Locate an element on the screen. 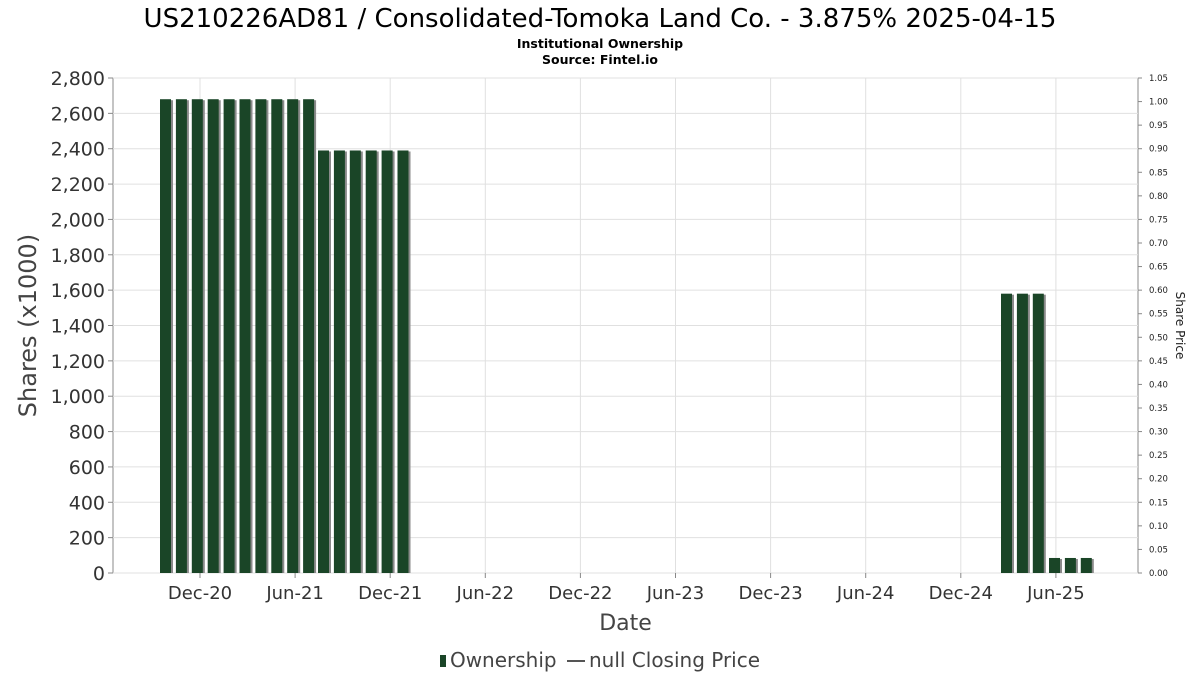 Image resolution: width=1200 pixels, height=675 pixels. legend-price: null Closing Price is located at coordinates (661, 660).